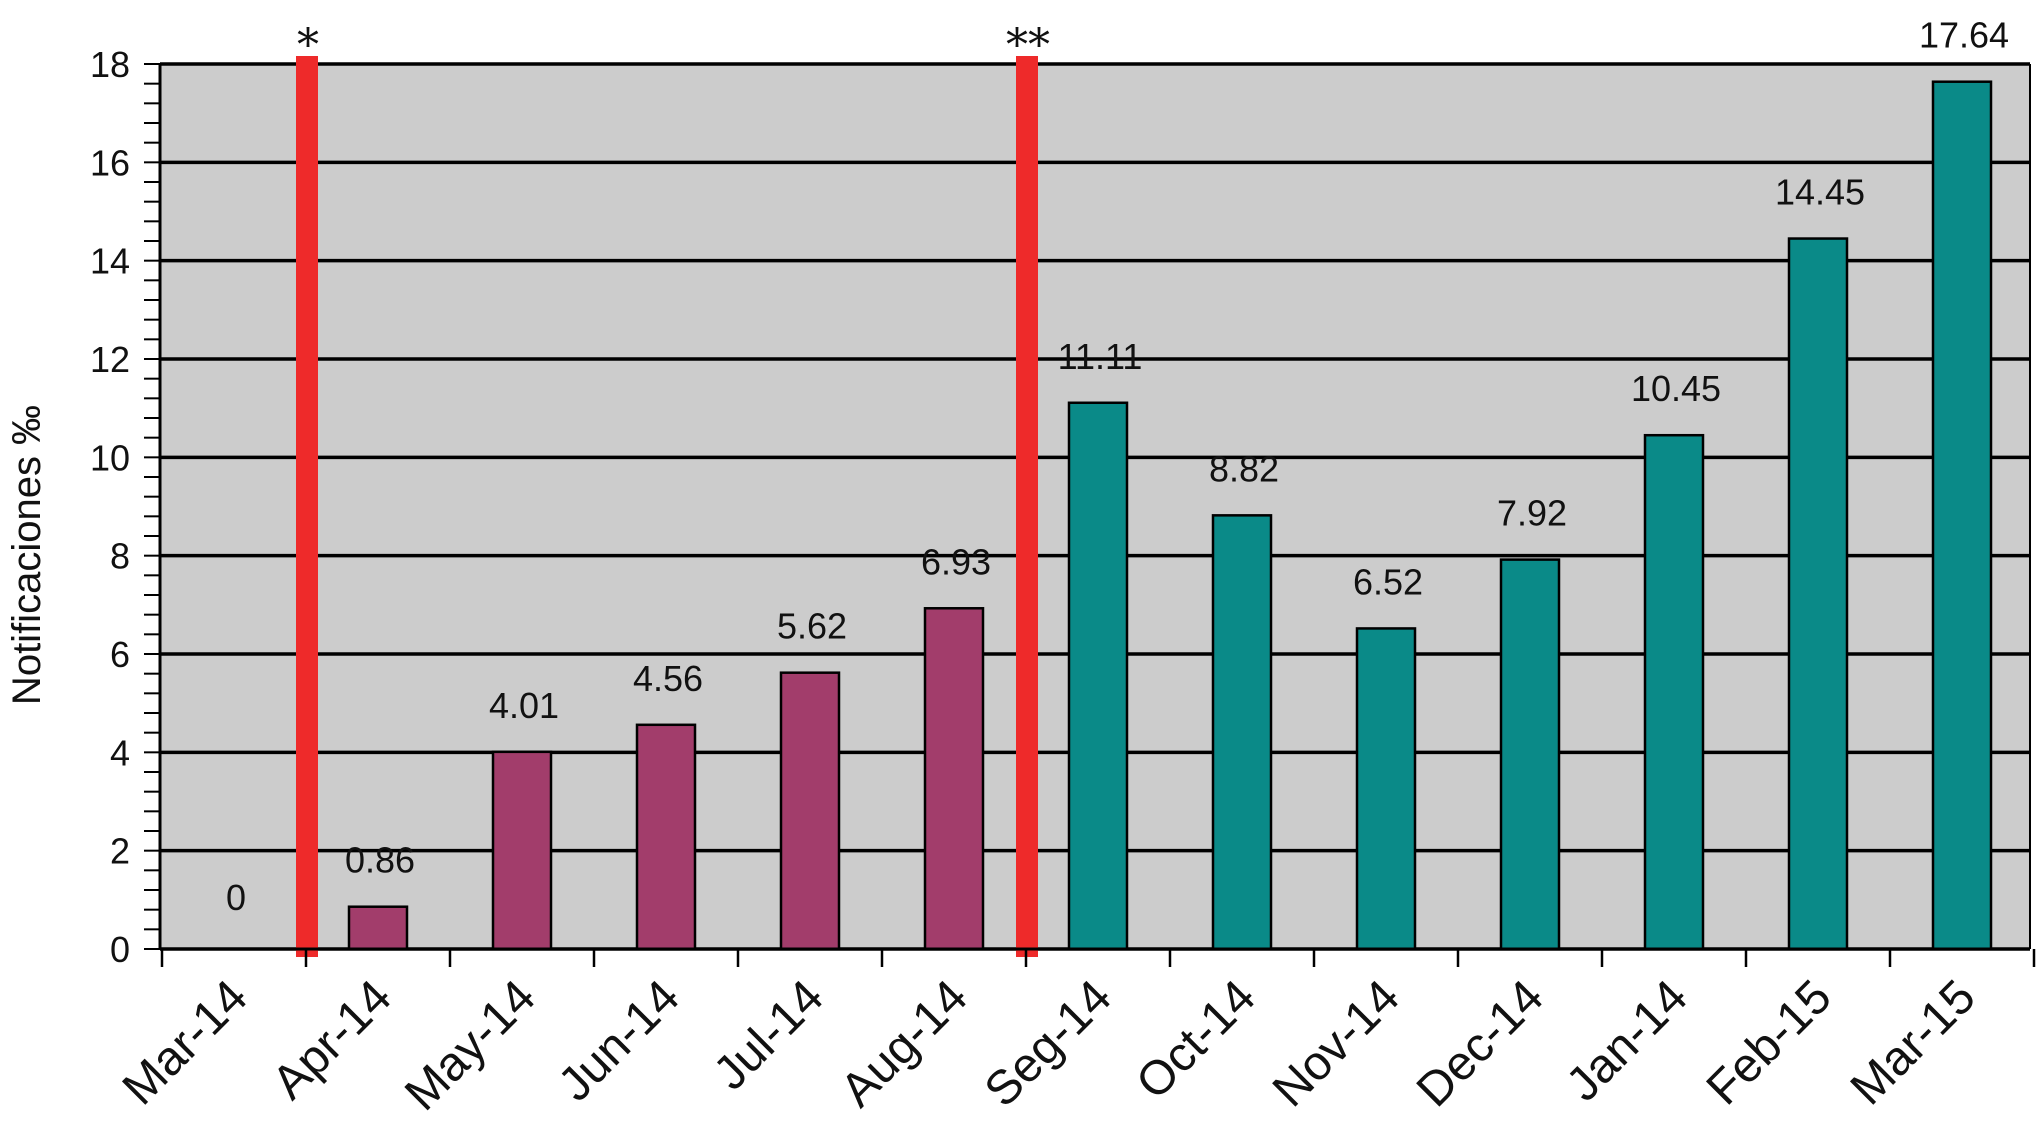 Image resolution: width=2042 pixels, height=1136 pixels. What do you see at coordinates (470, 1045) in the screenshot?
I see `x-tick-label: May-14` at bounding box center [470, 1045].